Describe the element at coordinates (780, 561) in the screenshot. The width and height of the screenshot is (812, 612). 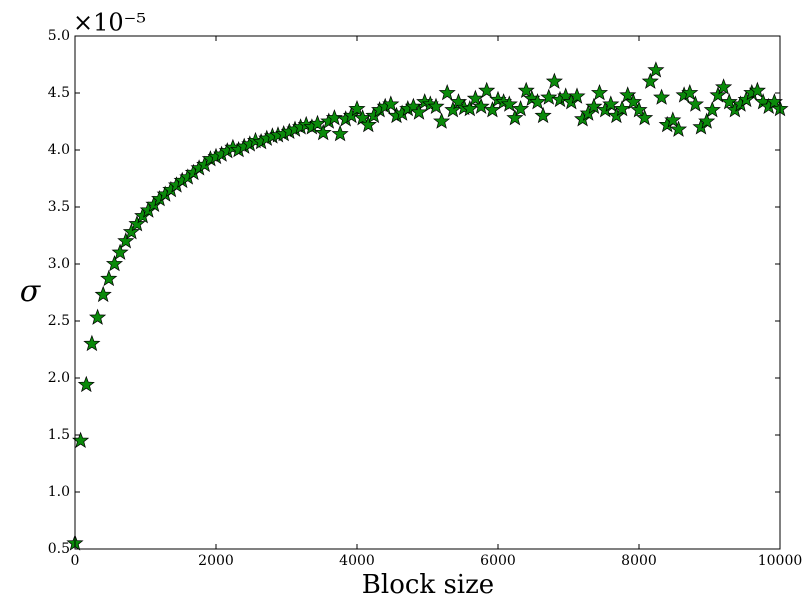
I see `x-tick-label: 10000` at that location.